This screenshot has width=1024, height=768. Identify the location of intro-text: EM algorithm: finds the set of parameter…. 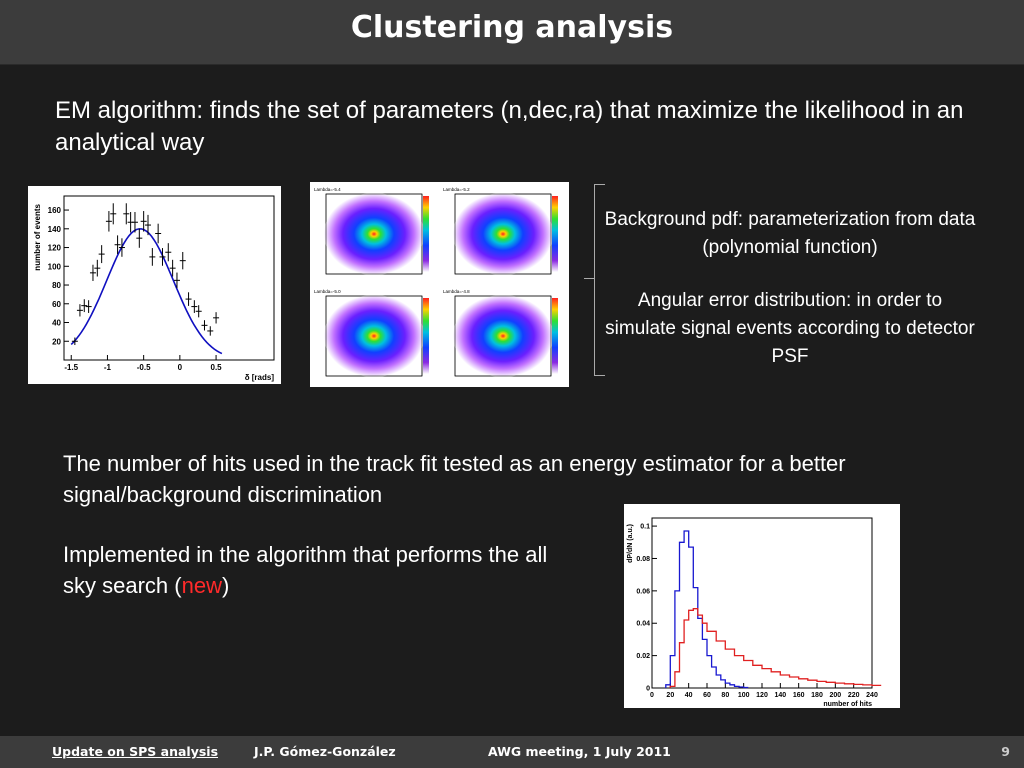
(509, 126).